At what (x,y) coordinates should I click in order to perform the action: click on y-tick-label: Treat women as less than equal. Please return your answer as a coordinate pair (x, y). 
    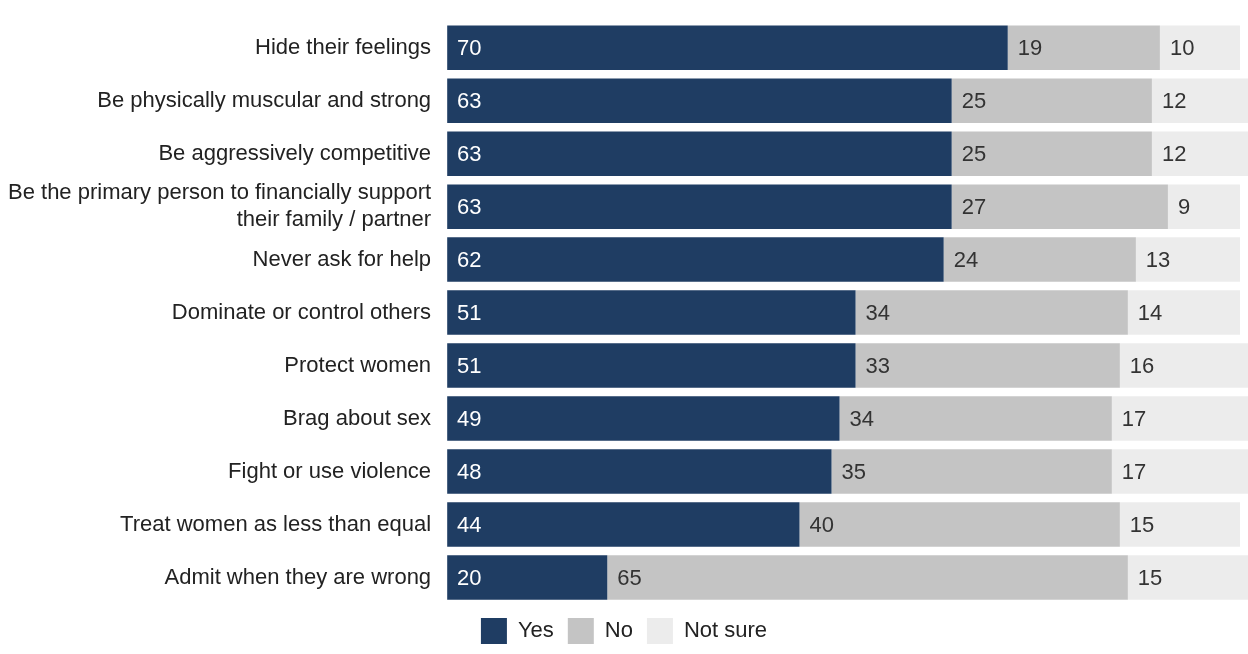
    Looking at the image, I should click on (276, 523).